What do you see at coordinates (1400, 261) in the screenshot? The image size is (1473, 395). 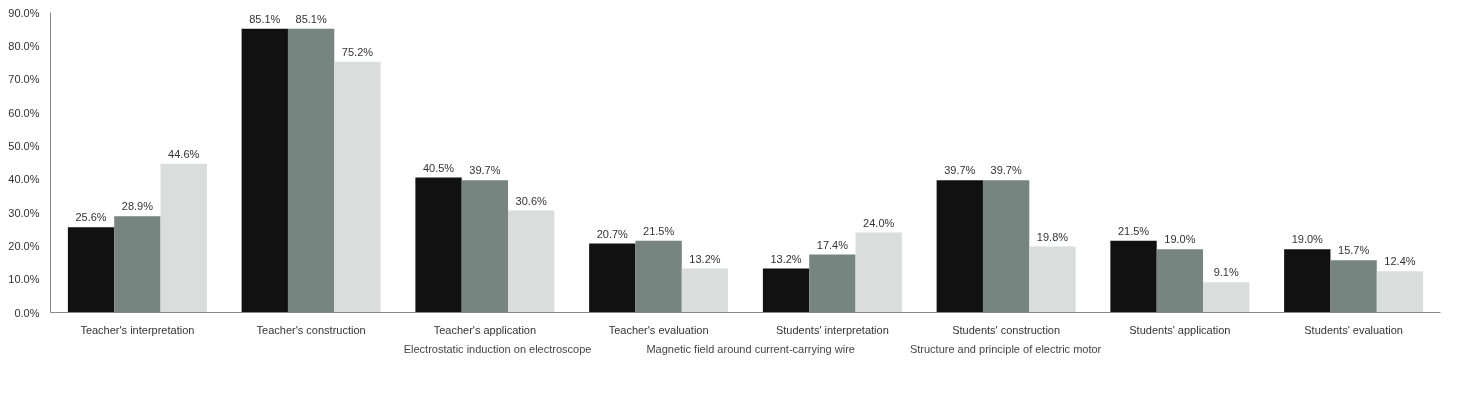 I see `data-label: 12.4%` at bounding box center [1400, 261].